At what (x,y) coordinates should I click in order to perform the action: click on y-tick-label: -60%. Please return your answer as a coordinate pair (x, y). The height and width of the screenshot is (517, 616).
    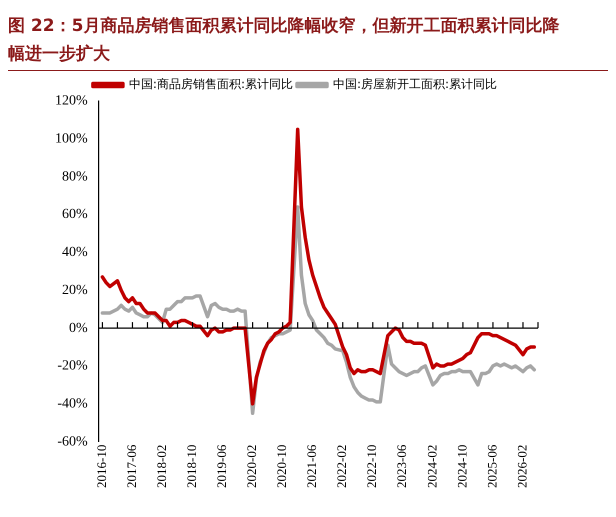
    Looking at the image, I should click on (72, 442).